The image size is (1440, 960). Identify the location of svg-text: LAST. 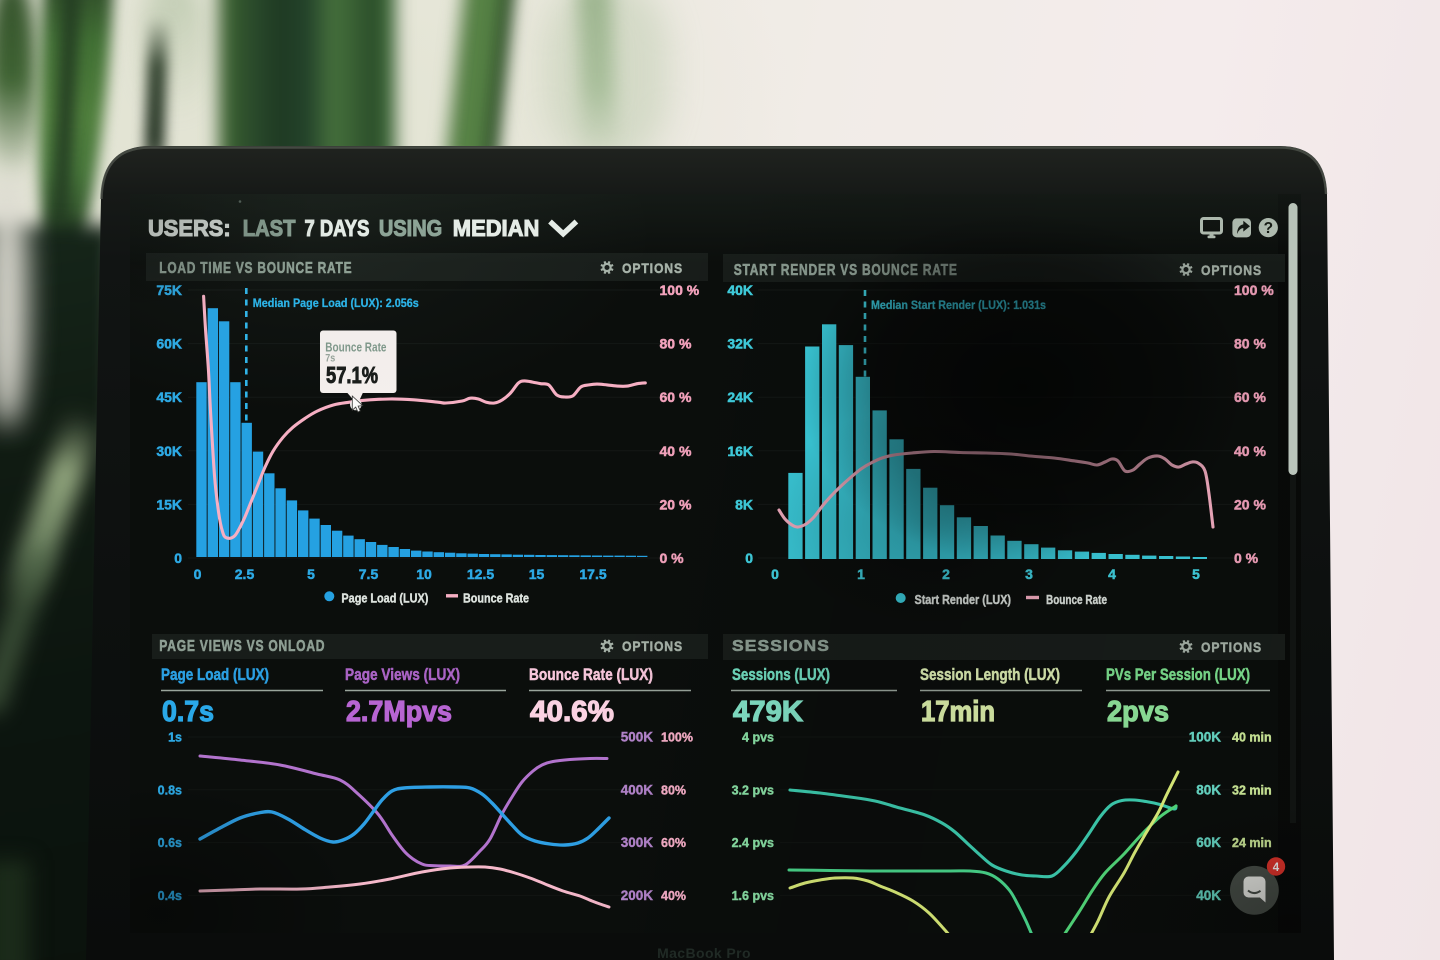
(269, 228).